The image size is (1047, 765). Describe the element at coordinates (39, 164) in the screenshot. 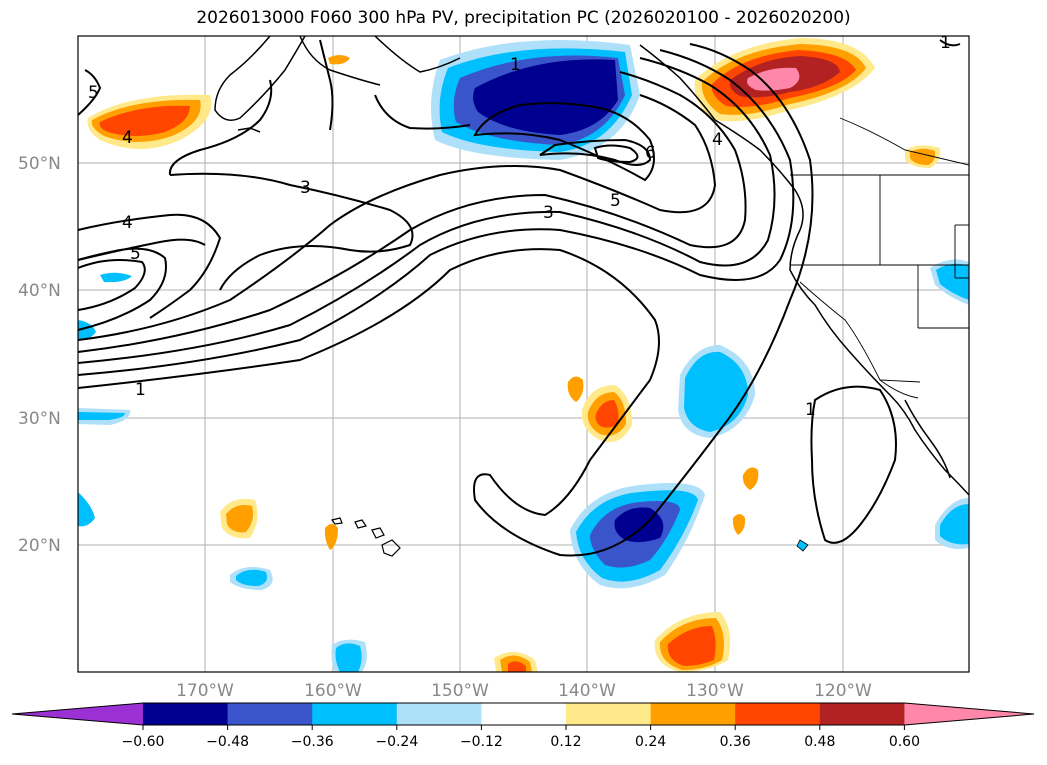

I see `lat-label: 50°N` at that location.